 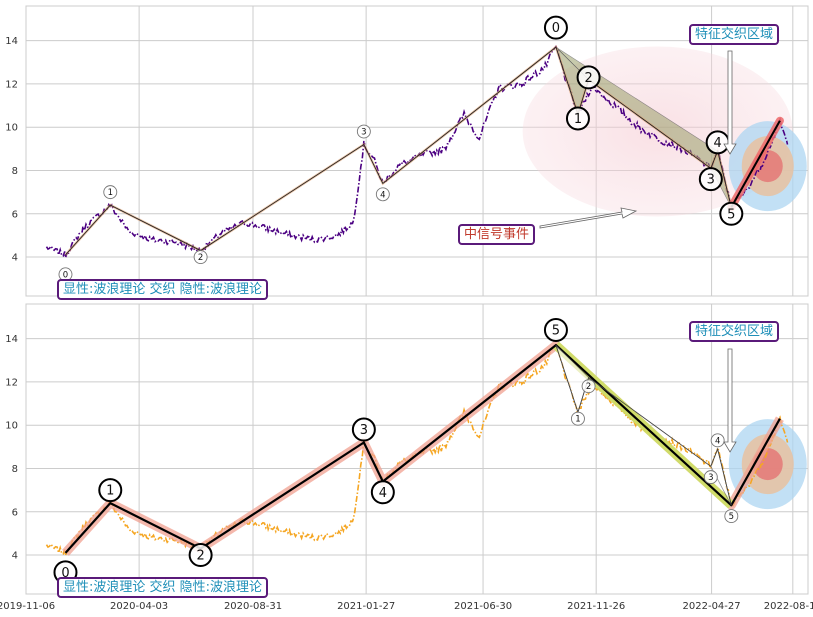 I want to click on final-leg, so click(x=755, y=164).